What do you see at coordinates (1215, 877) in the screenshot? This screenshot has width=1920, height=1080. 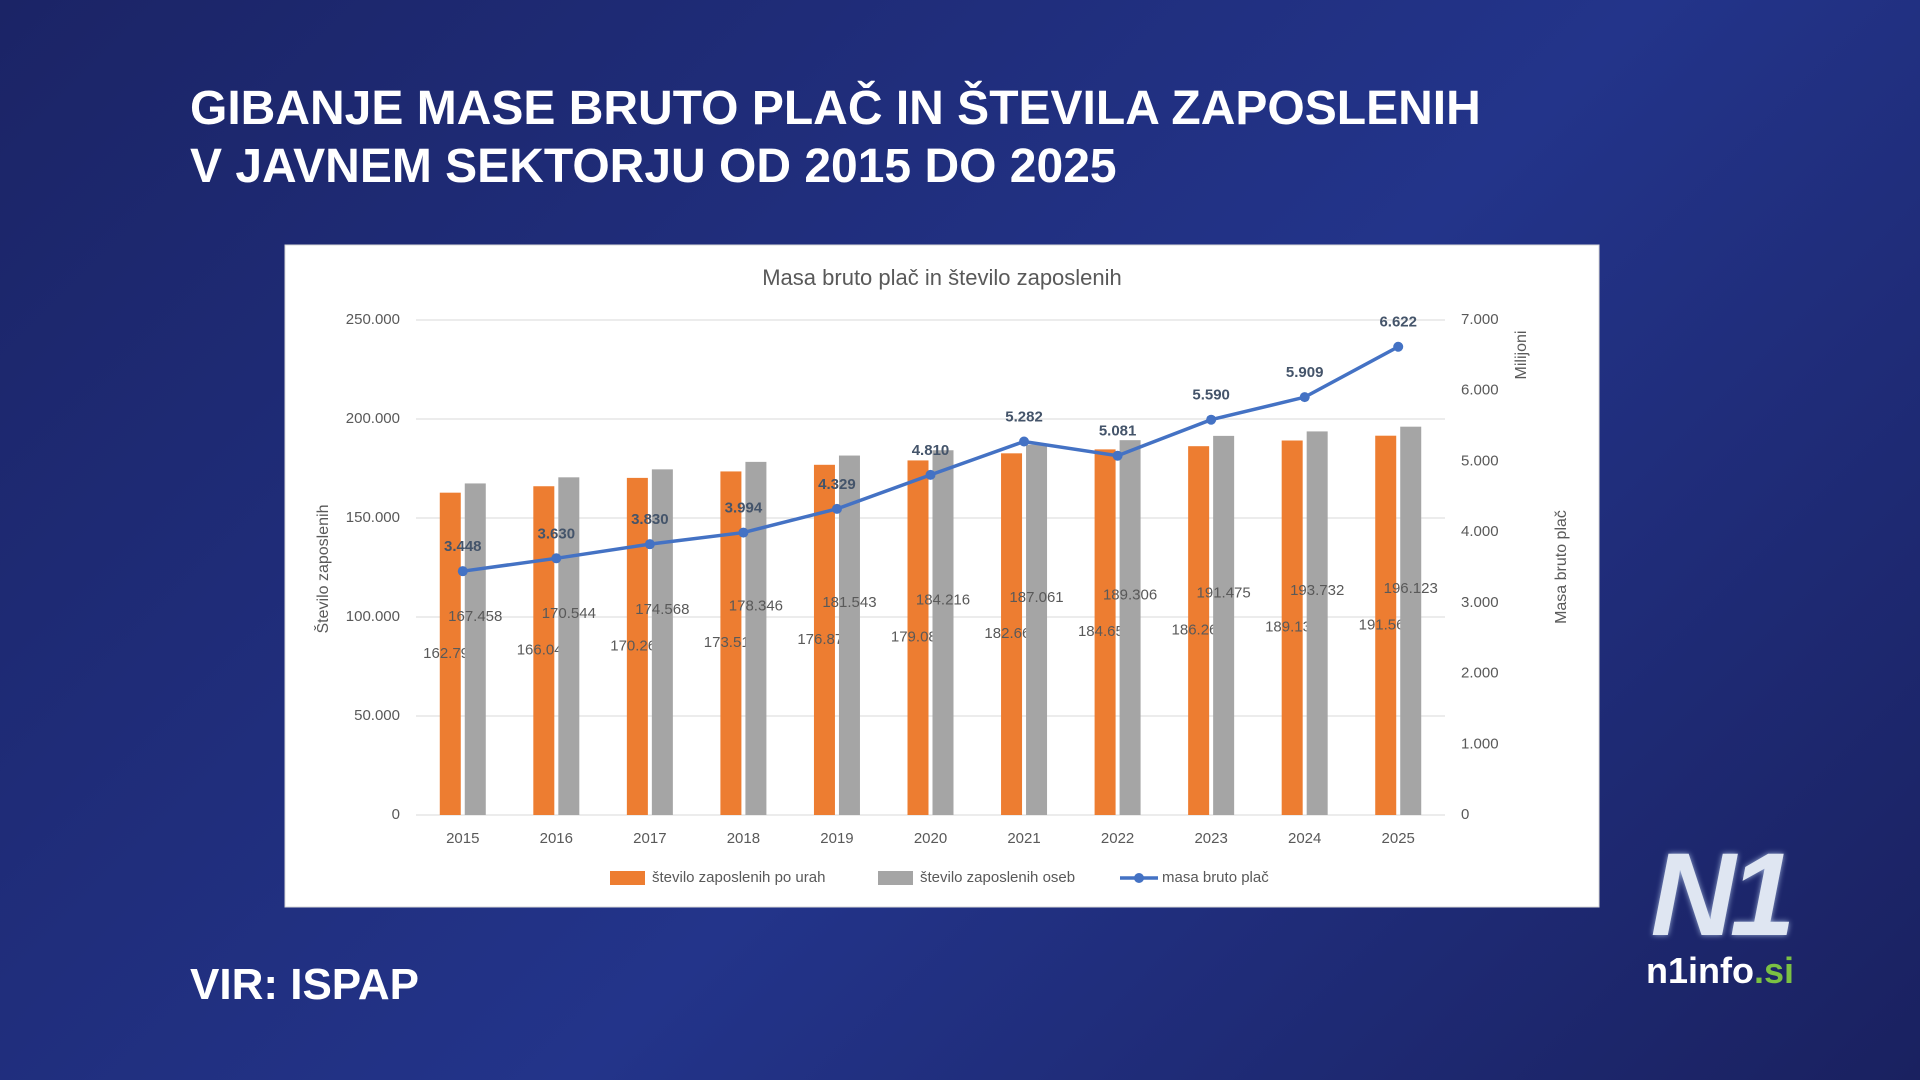 I see `legend-label: masa bruto plač` at bounding box center [1215, 877].